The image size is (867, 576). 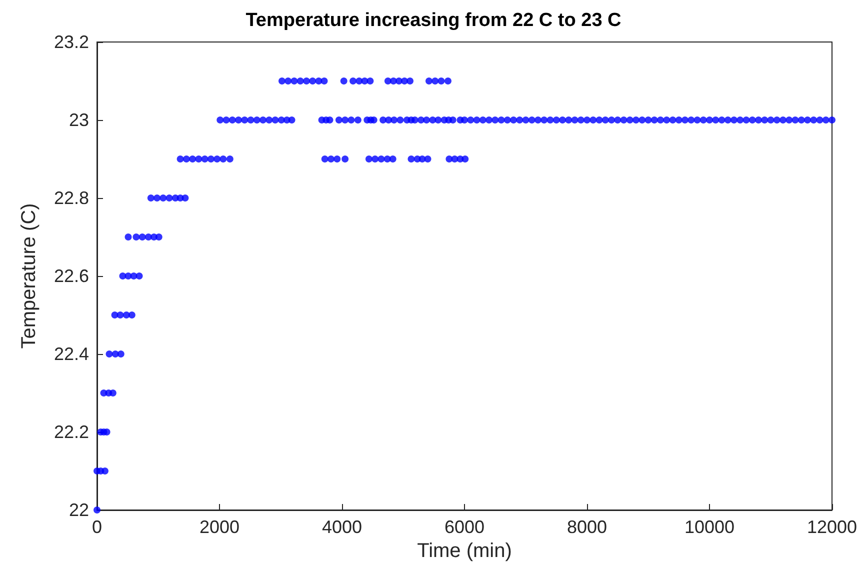 What do you see at coordinates (71, 276) in the screenshot?
I see `y-tick-label: 22.6` at bounding box center [71, 276].